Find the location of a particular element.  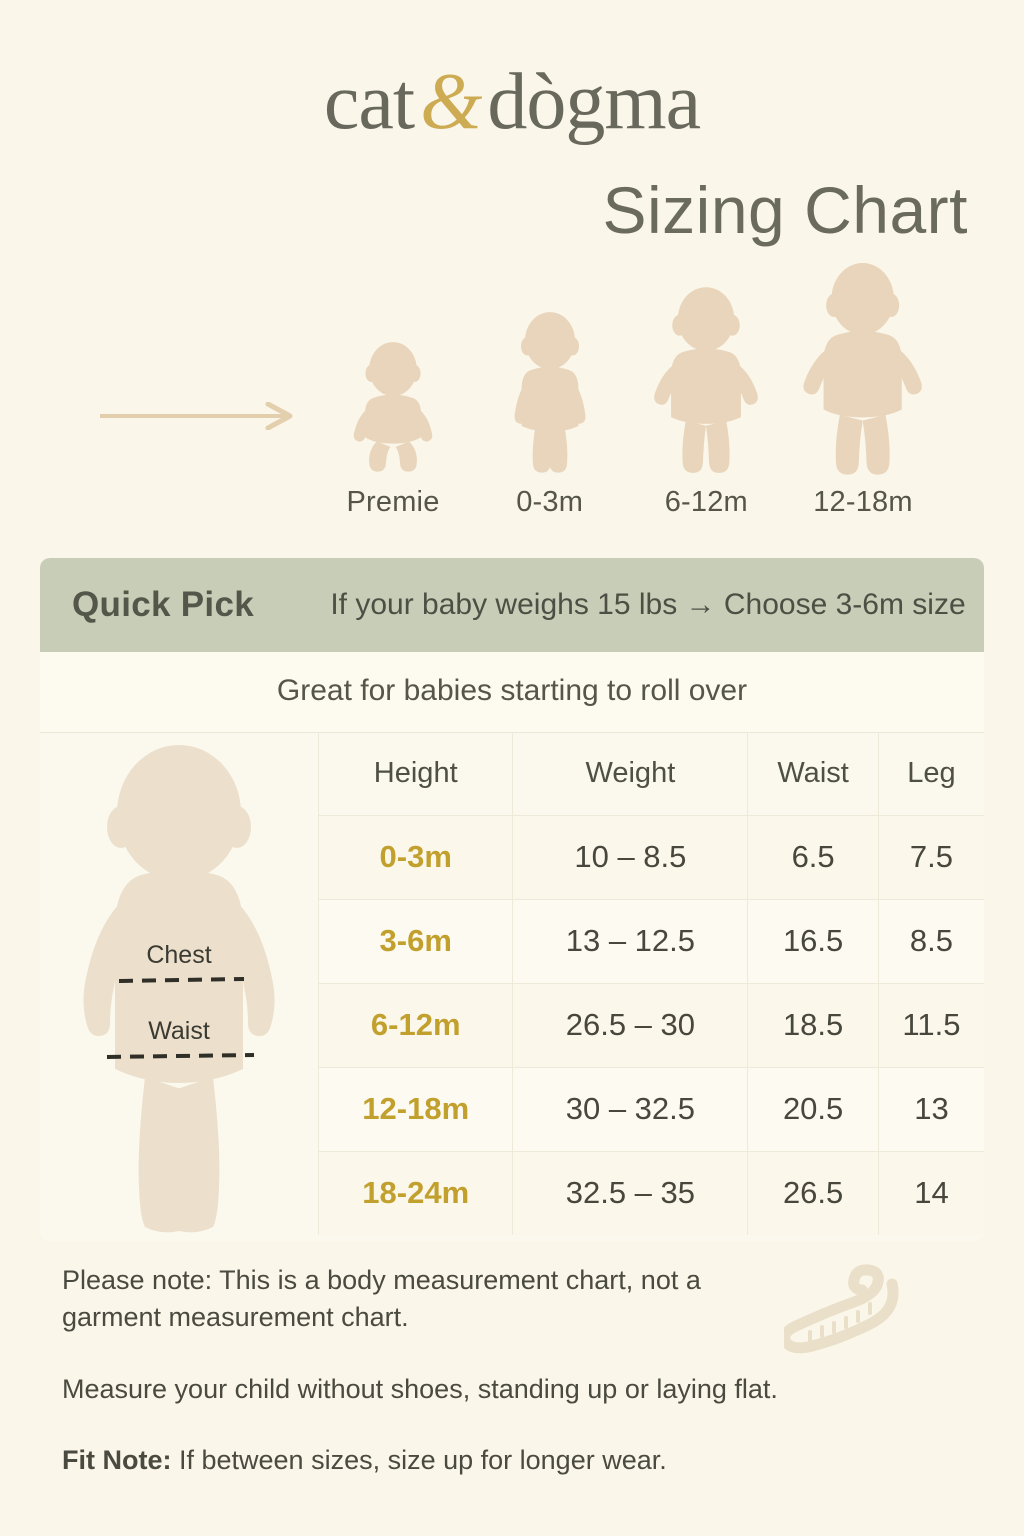

brand-ampersand: & is located at coordinates (451, 102).